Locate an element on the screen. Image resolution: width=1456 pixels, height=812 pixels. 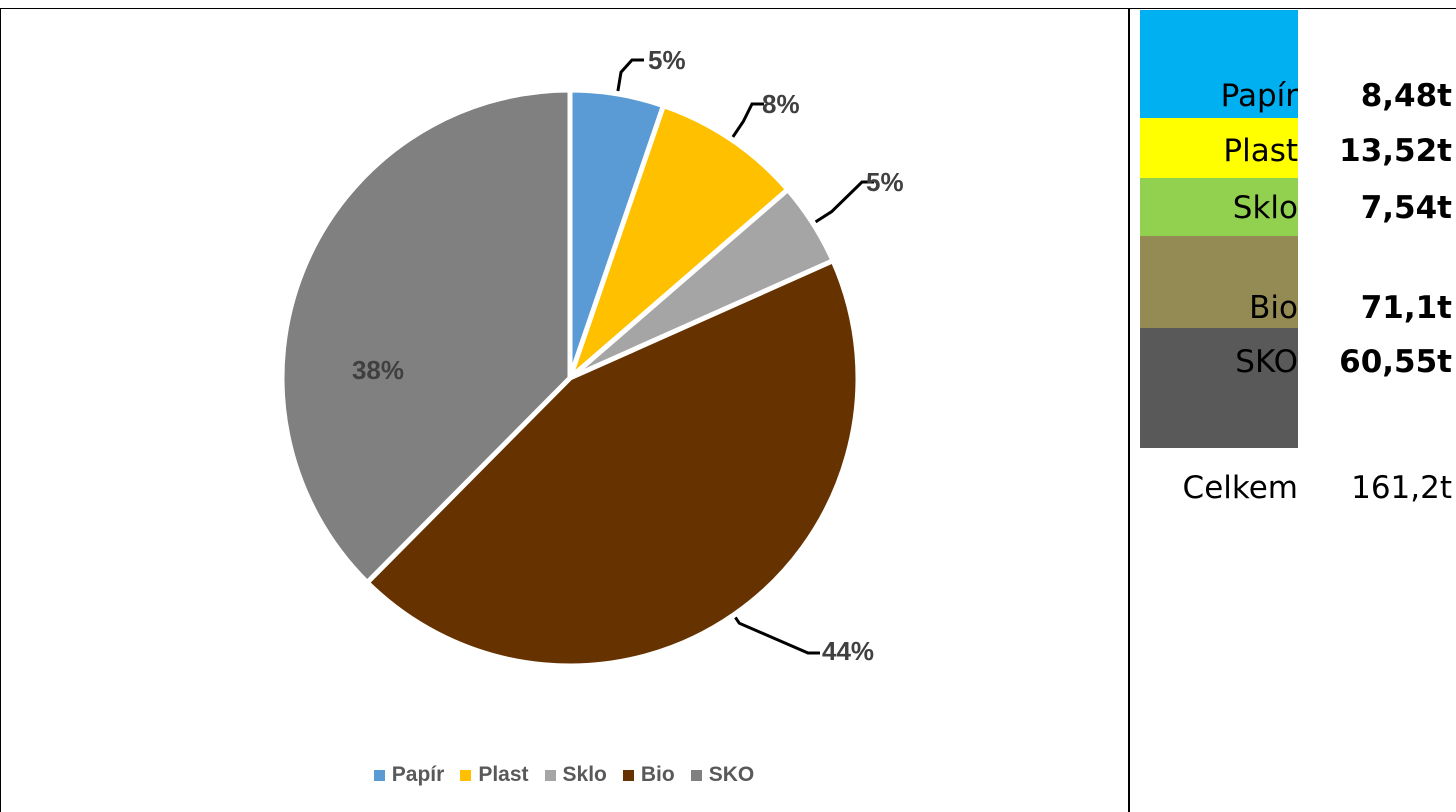
legend-item-sklo: Sklo is located at coordinates (575, 775).